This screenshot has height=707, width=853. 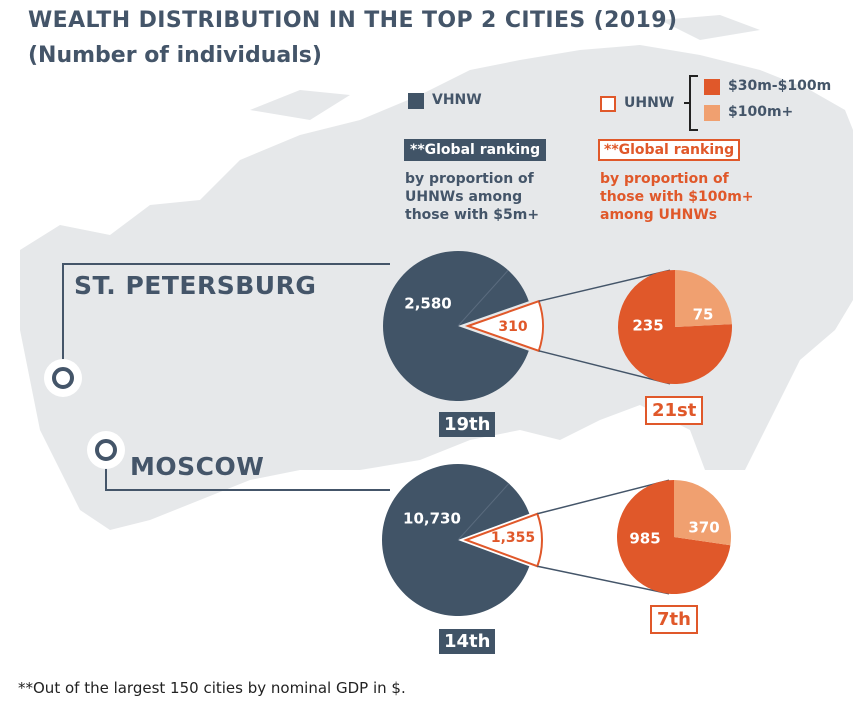 What do you see at coordinates (416, 101) in the screenshot?
I see `vhnw-legend-swatch` at bounding box center [416, 101].